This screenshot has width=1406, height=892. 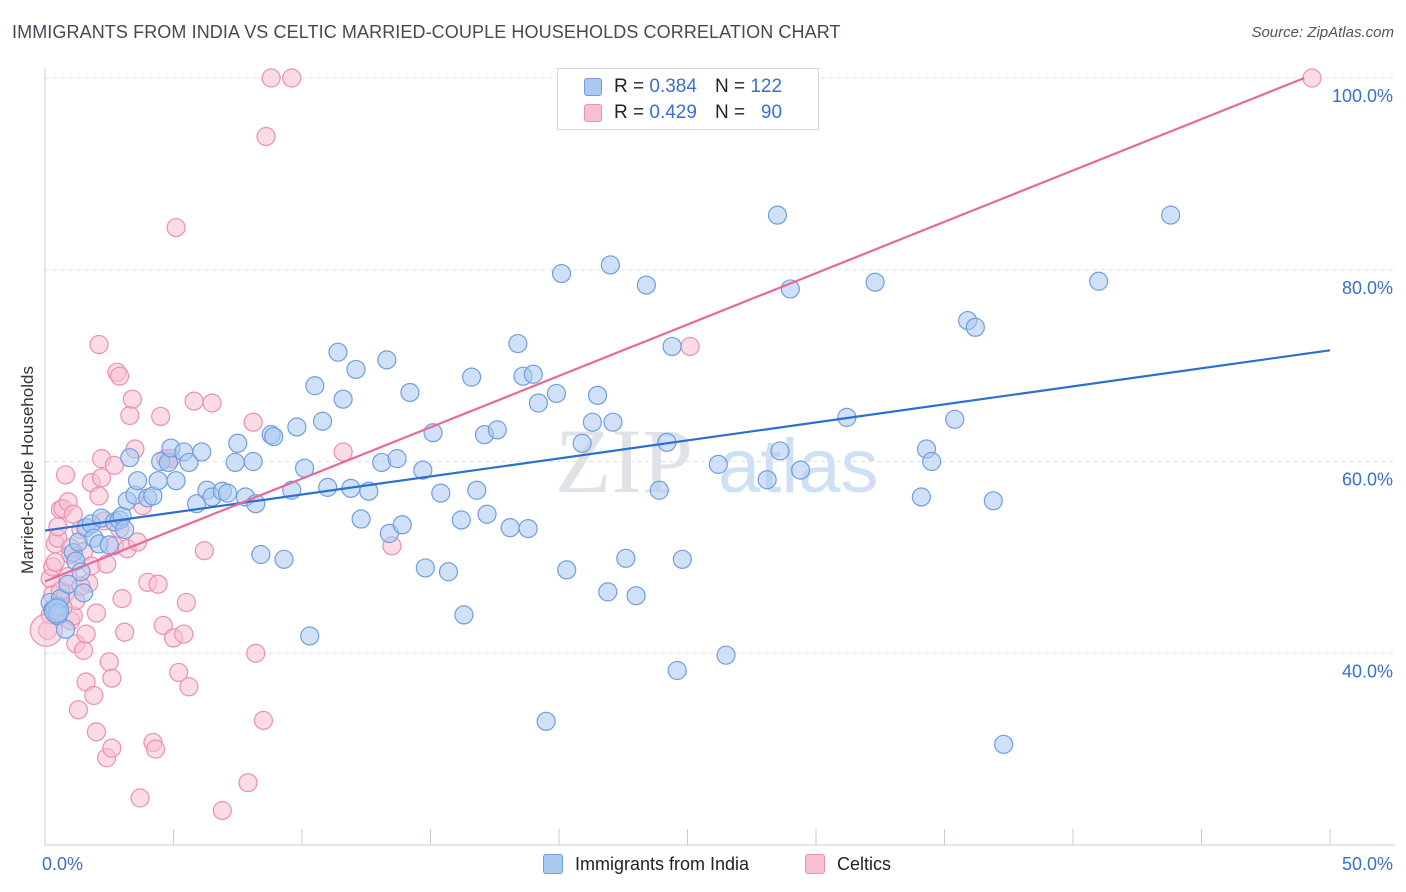 I want to click on legend-r-value: 0.384, so click(x=673, y=86).